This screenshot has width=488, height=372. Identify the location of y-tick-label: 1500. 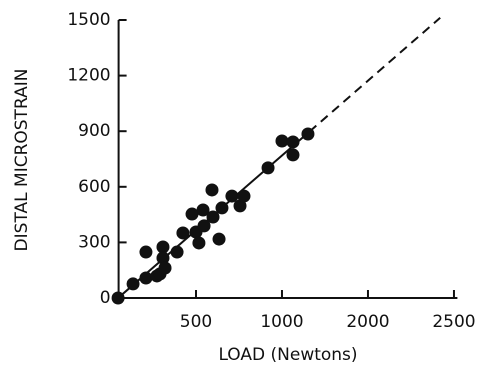
(88, 20).